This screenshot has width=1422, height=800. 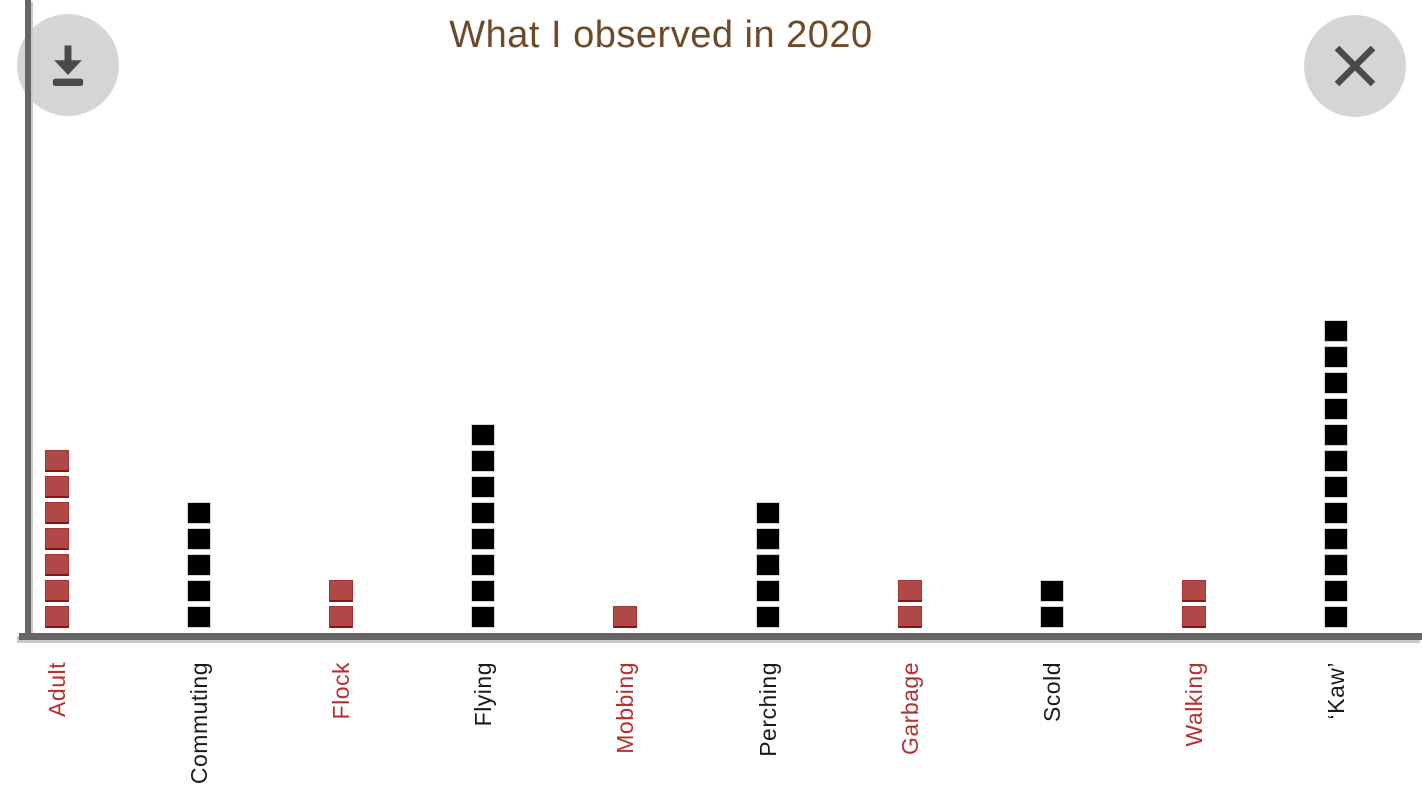 I want to click on close-icon, so click(x=1355, y=66).